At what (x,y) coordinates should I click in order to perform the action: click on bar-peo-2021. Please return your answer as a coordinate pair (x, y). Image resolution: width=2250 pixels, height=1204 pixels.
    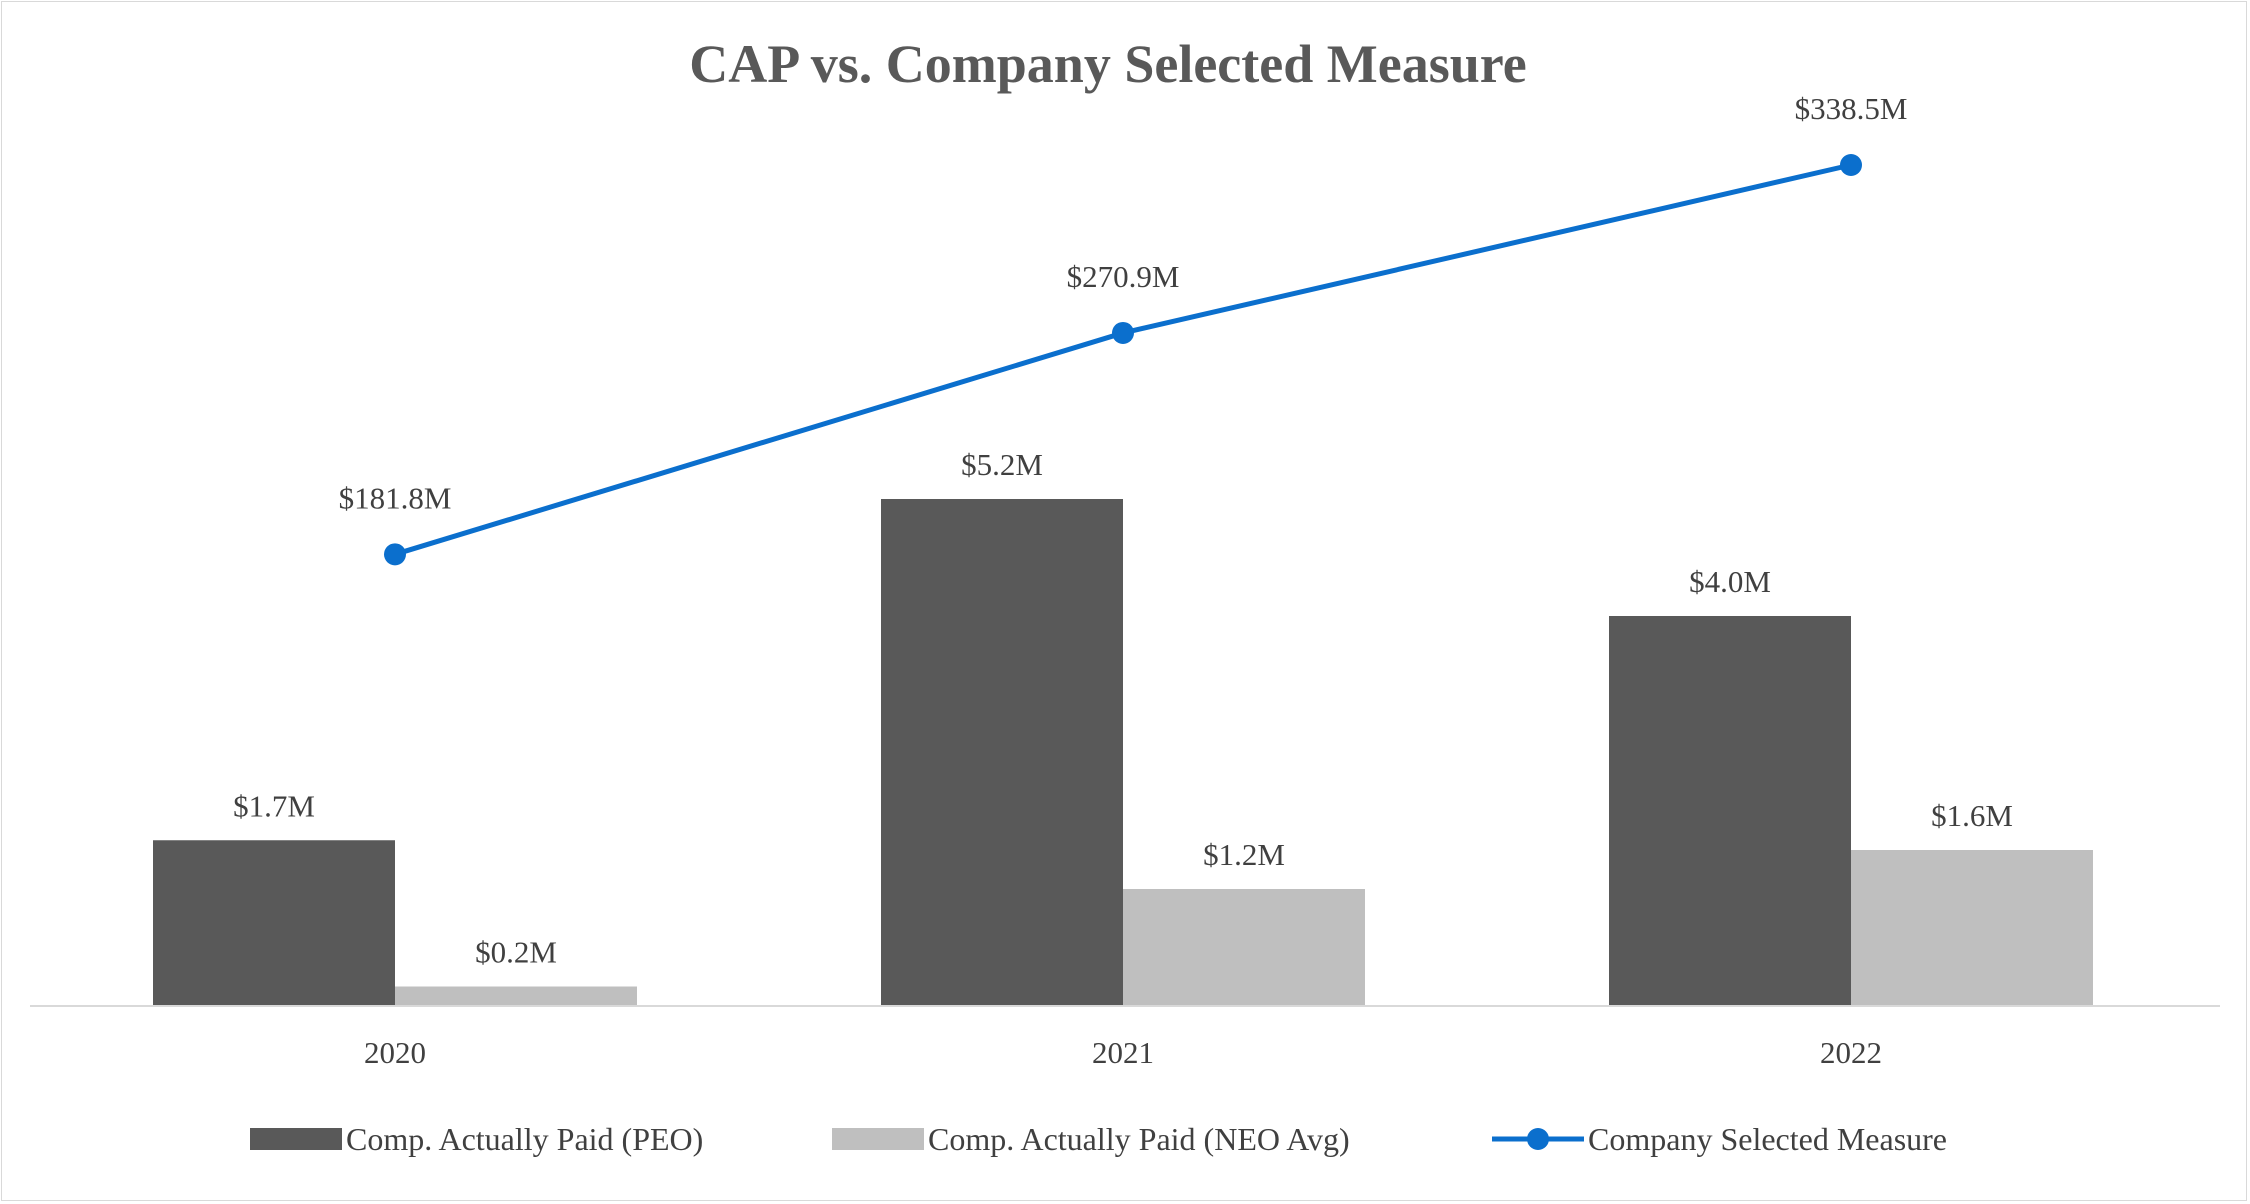
    Looking at the image, I should click on (1002, 752).